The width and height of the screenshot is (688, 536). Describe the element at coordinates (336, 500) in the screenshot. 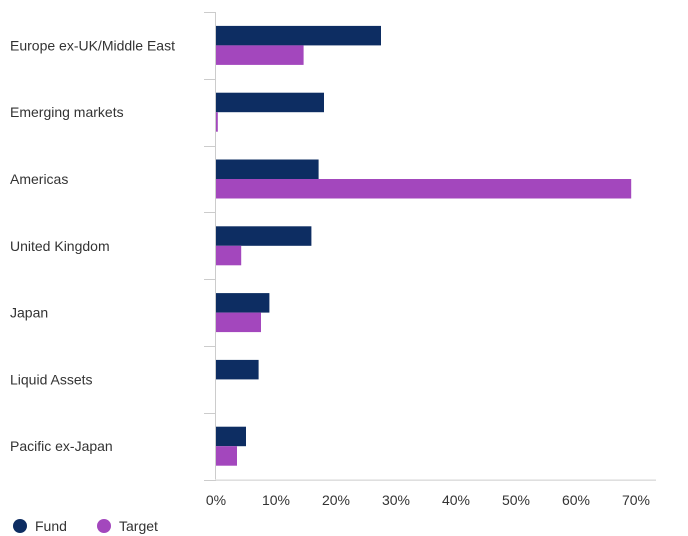

I see `x-tick-label: 20%` at that location.